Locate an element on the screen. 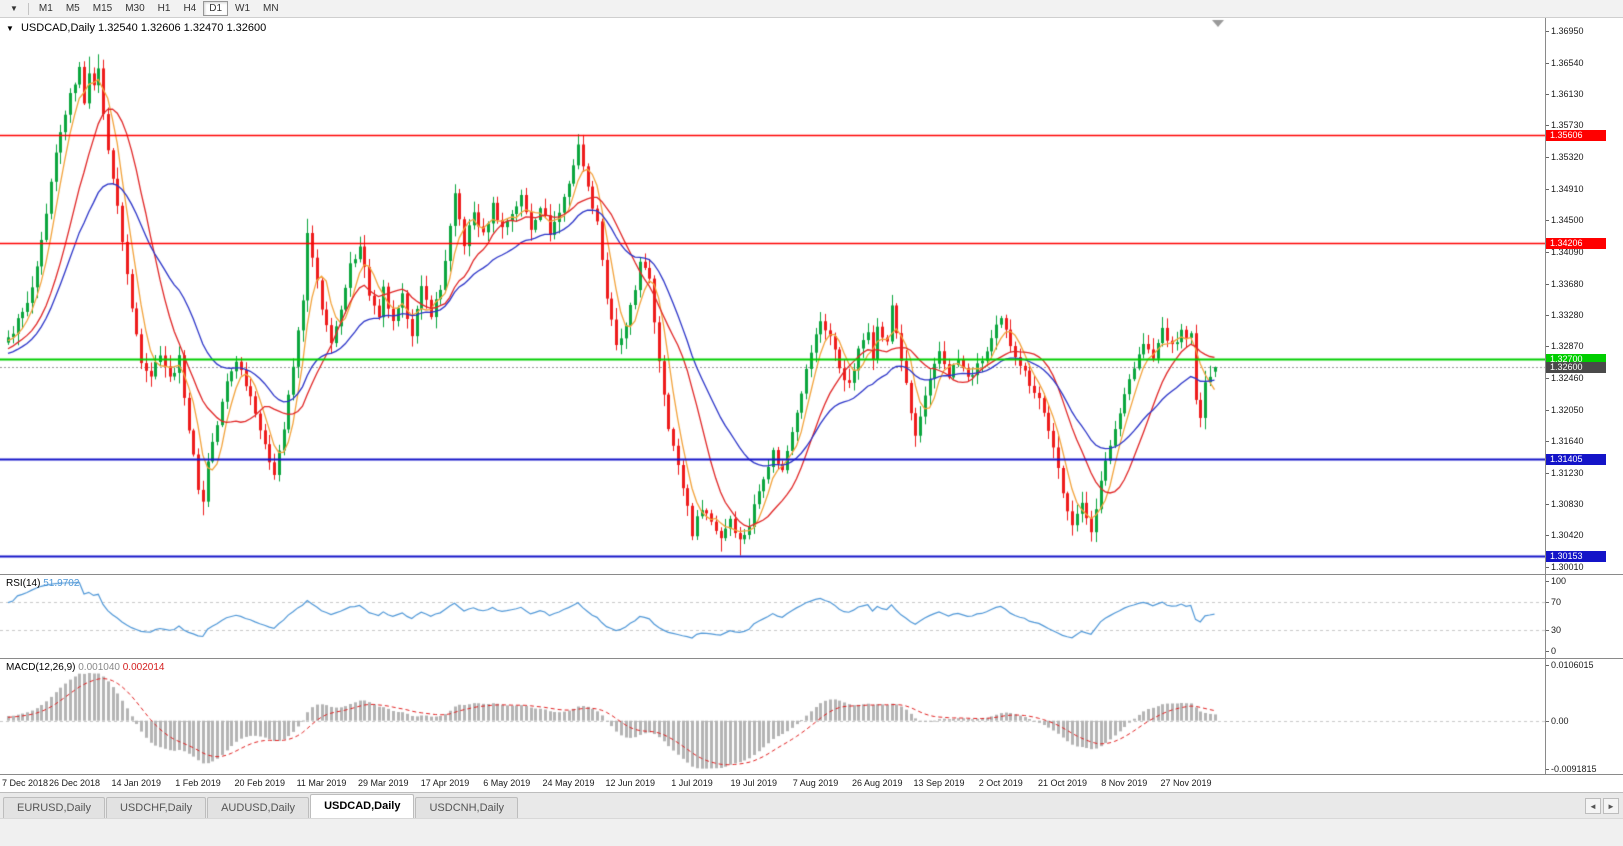 The image size is (1623, 846). date-label: 24 May 2019 is located at coordinates (568, 783).